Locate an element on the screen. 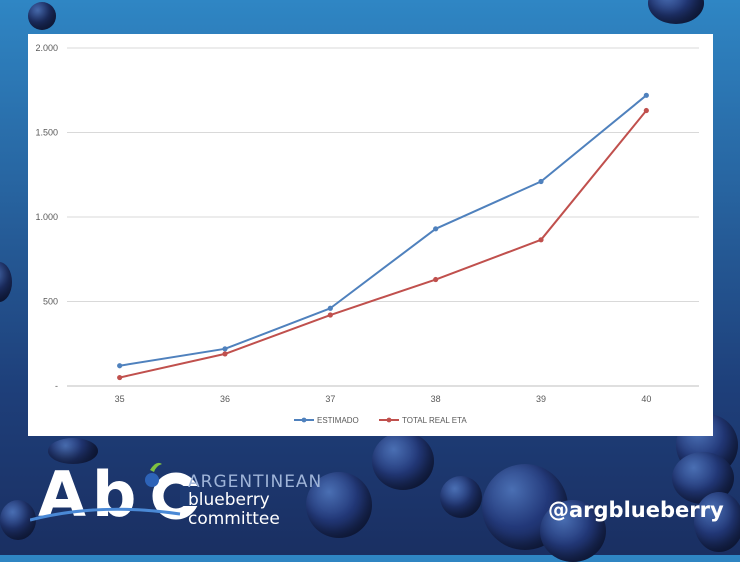 This screenshot has width=740, height=562. x-tick-label: 40 is located at coordinates (646, 399).